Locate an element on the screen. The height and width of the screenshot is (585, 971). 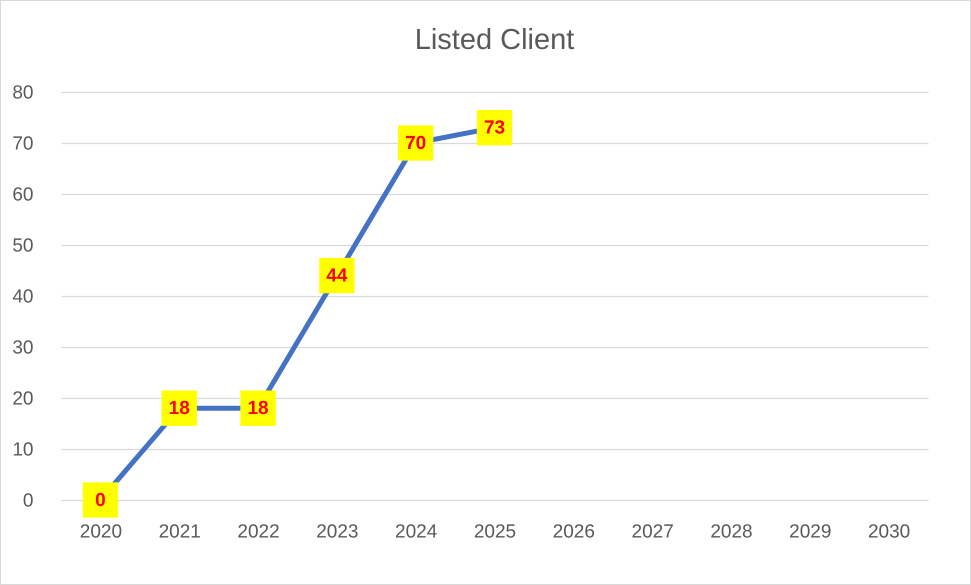
x-tick-label: 2021 is located at coordinates (179, 532).